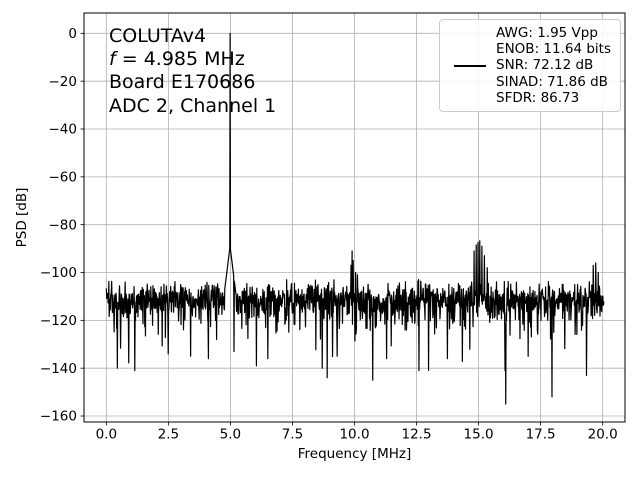 The height and width of the screenshot is (480, 640). What do you see at coordinates (479, 435) in the screenshot?
I see `x-tick-label: 15.0` at bounding box center [479, 435].